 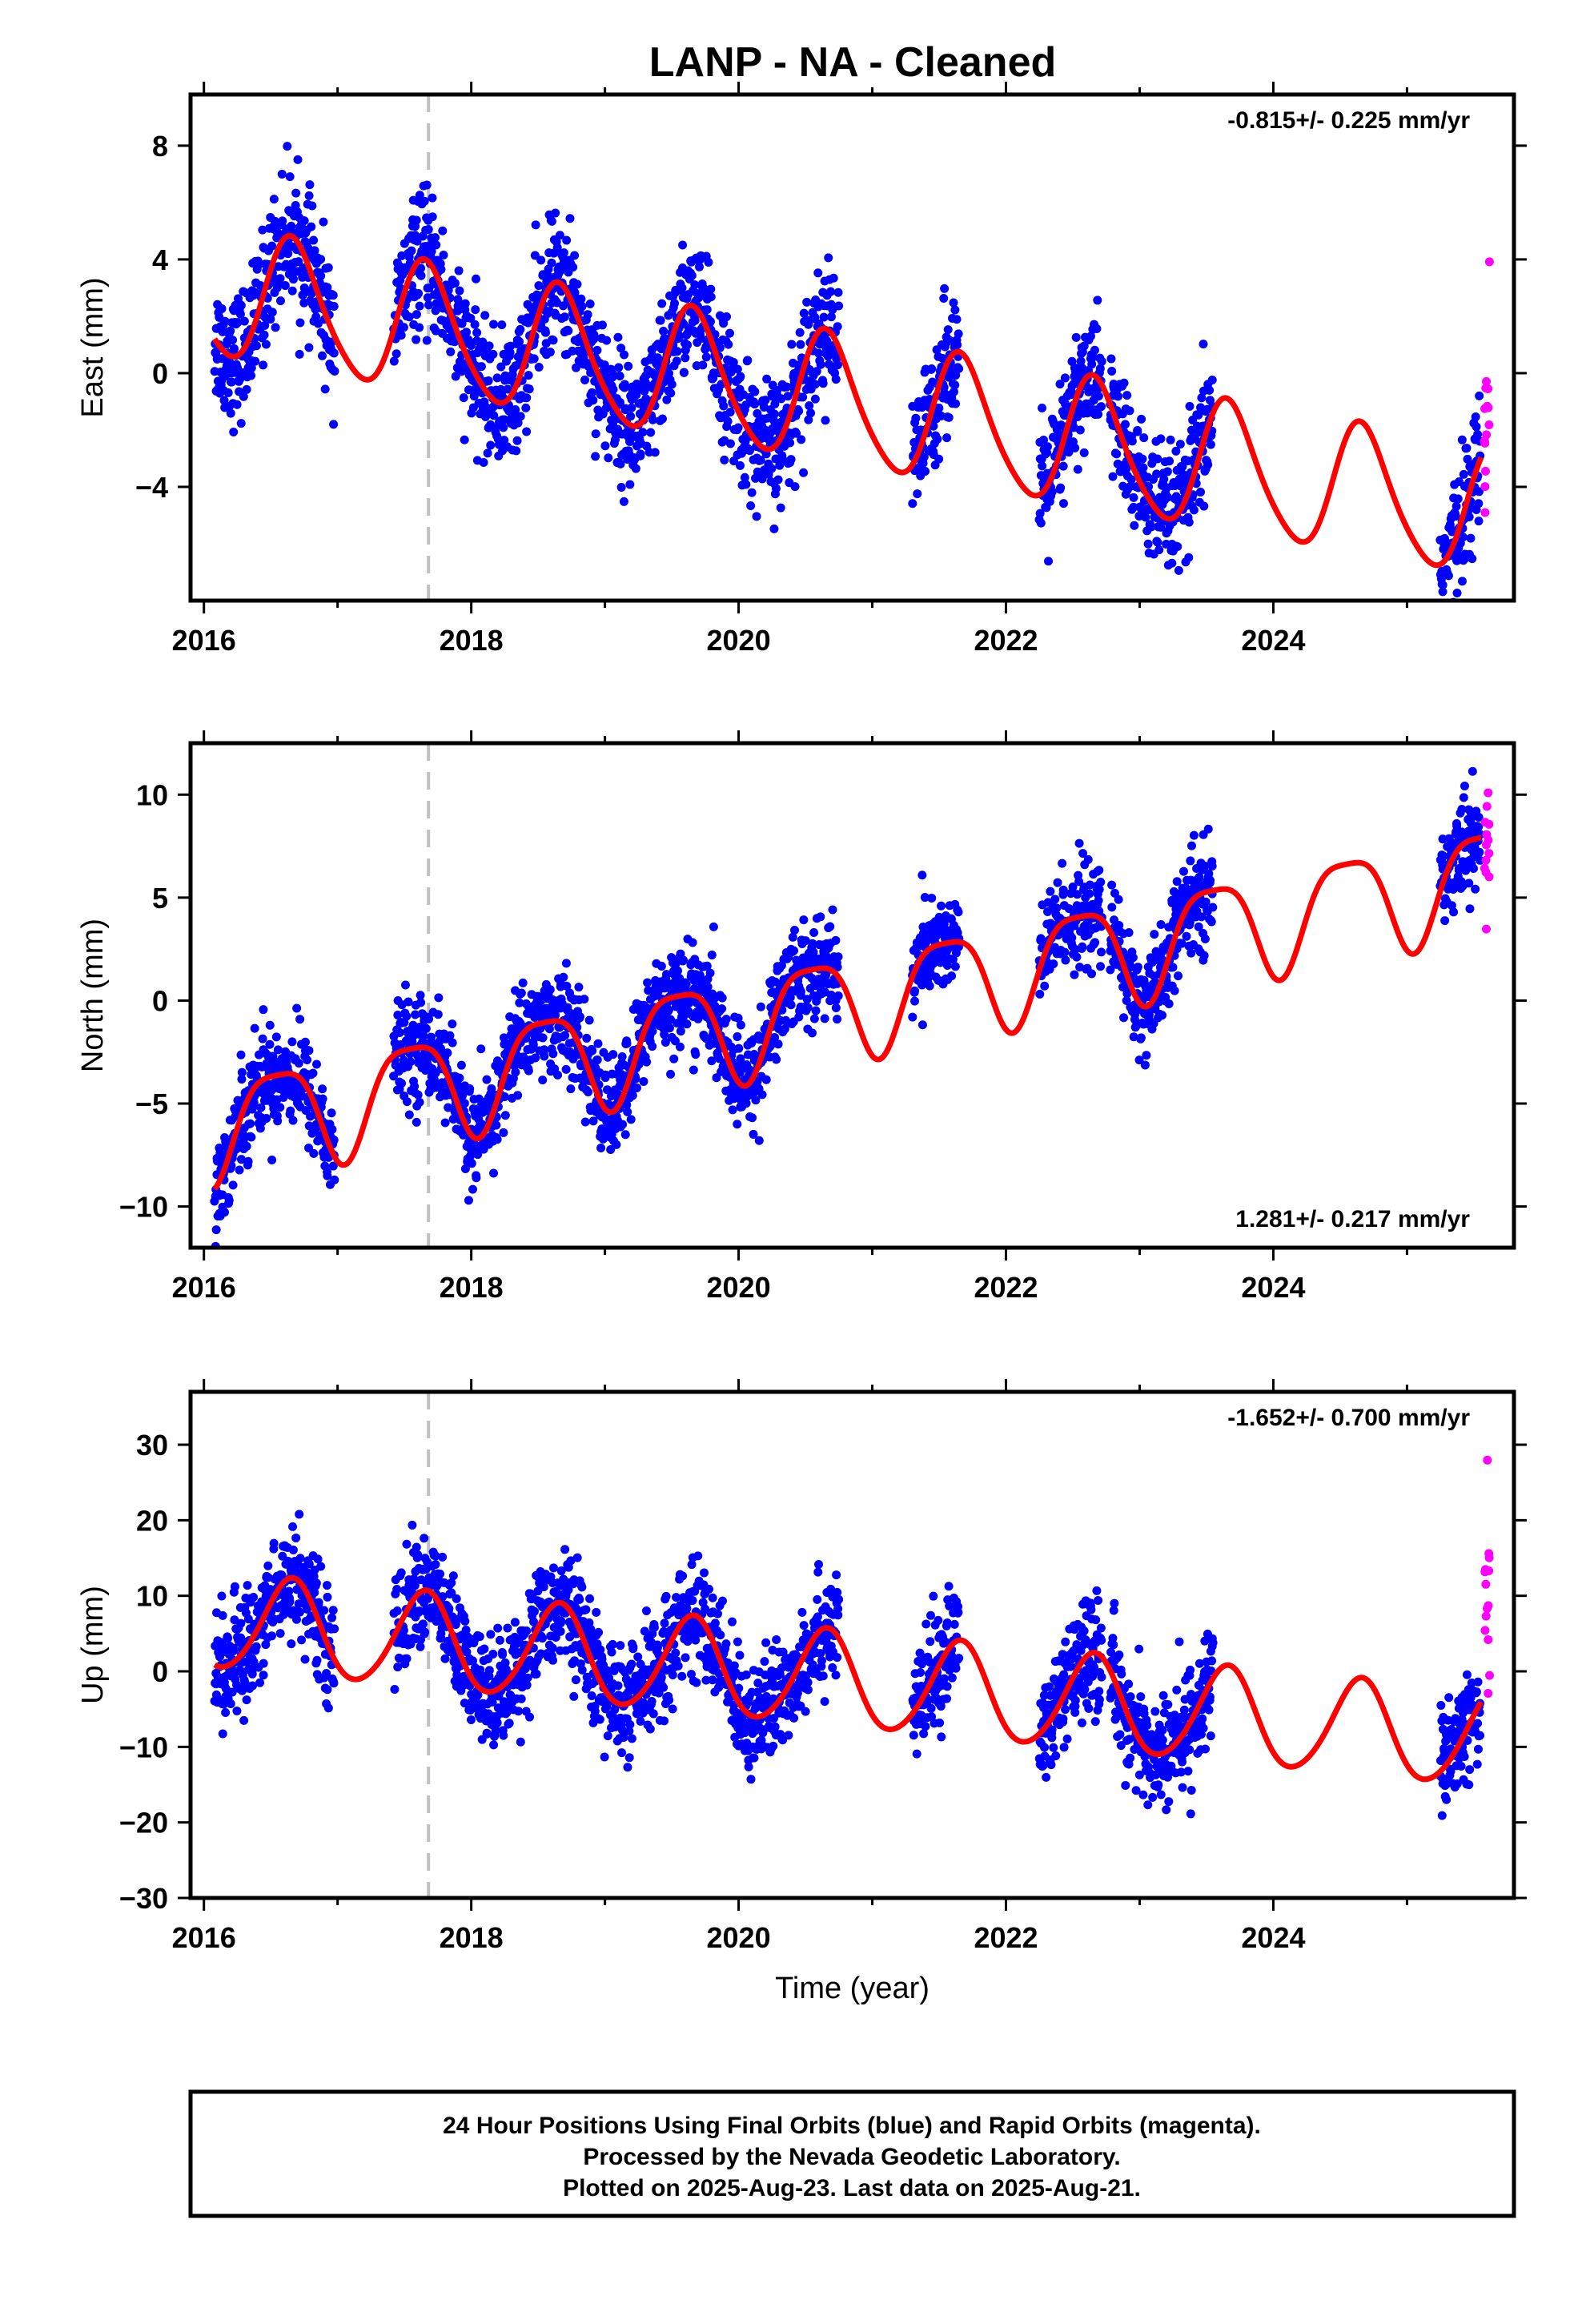 What do you see at coordinates (472, 1287) in the screenshot?
I see `x-tick-label: 2018` at bounding box center [472, 1287].